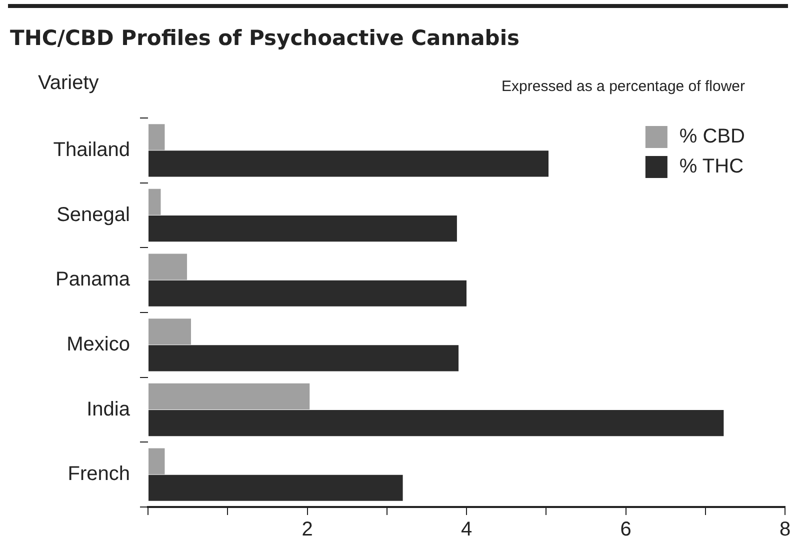 Image resolution: width=795 pixels, height=549 pixels. What do you see at coordinates (93, 279) in the screenshot?
I see `y-tick-label: Panama` at bounding box center [93, 279].